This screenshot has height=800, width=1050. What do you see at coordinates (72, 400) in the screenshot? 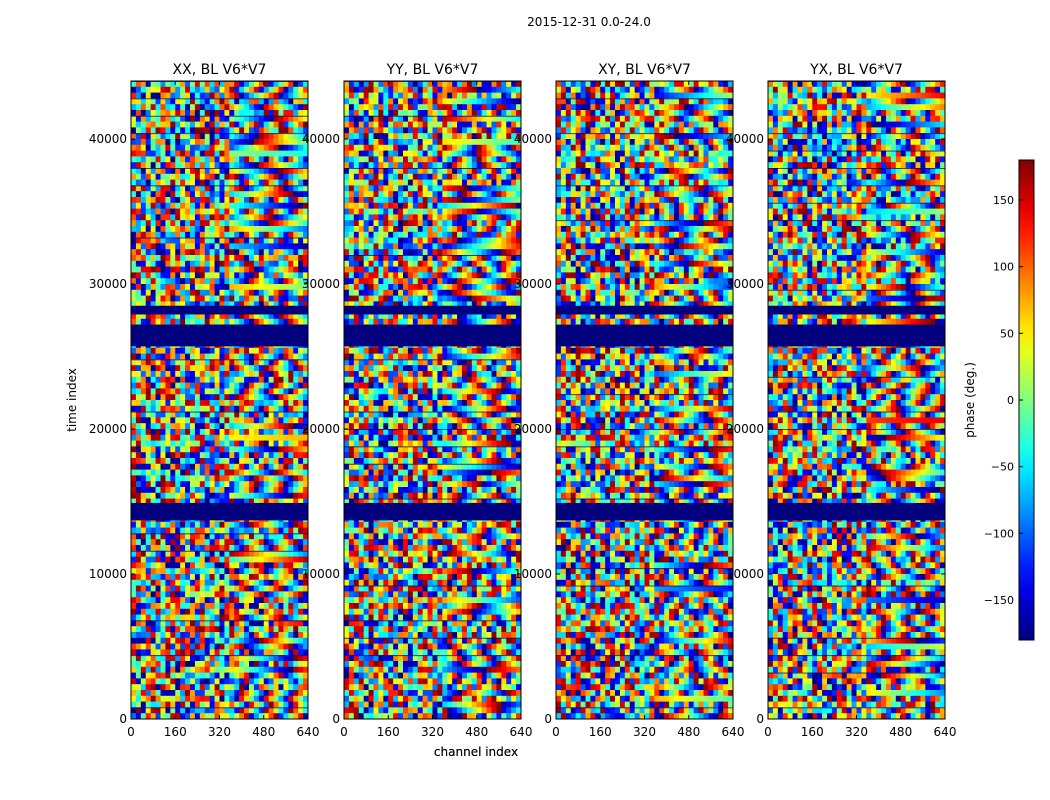
I see `y-axis-label: time index` at bounding box center [72, 400].